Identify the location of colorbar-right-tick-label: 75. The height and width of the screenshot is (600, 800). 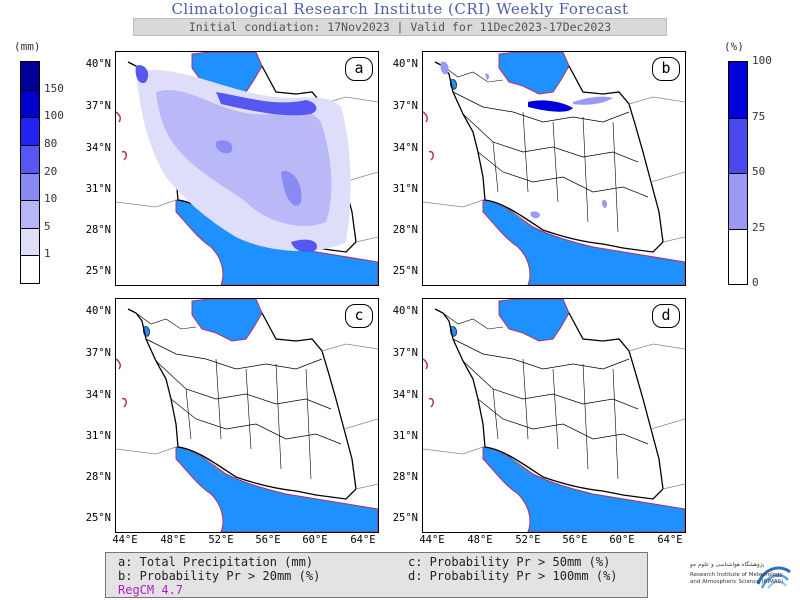
(759, 116).